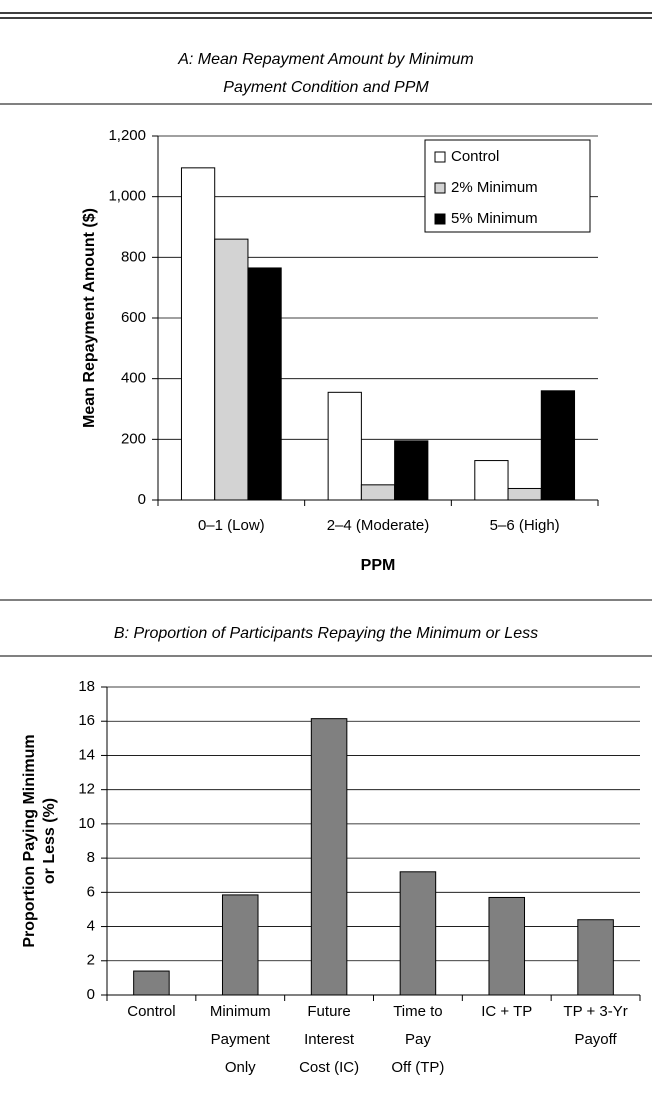  What do you see at coordinates (417, 1067) in the screenshot?
I see `x-tick-label: Off (TP)` at bounding box center [417, 1067].